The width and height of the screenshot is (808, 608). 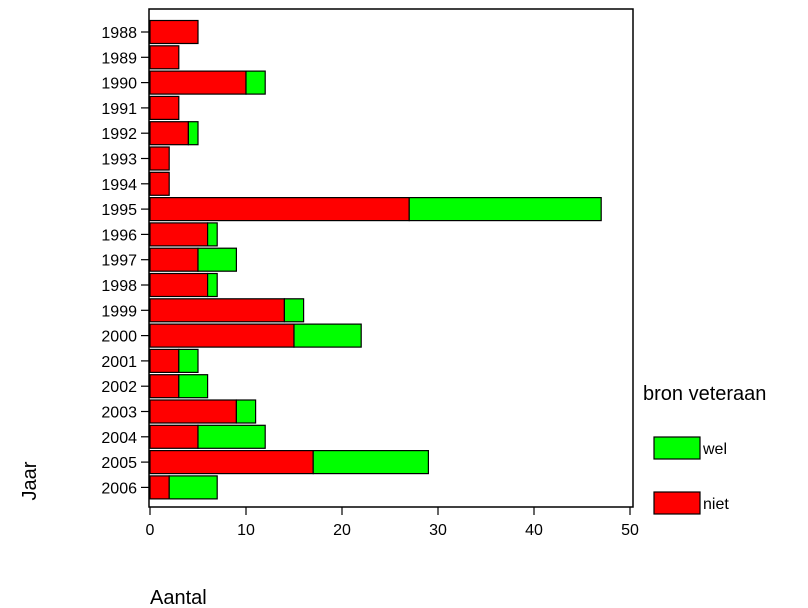 What do you see at coordinates (193, 411) in the screenshot?
I see `bar-niet-2003` at bounding box center [193, 411].